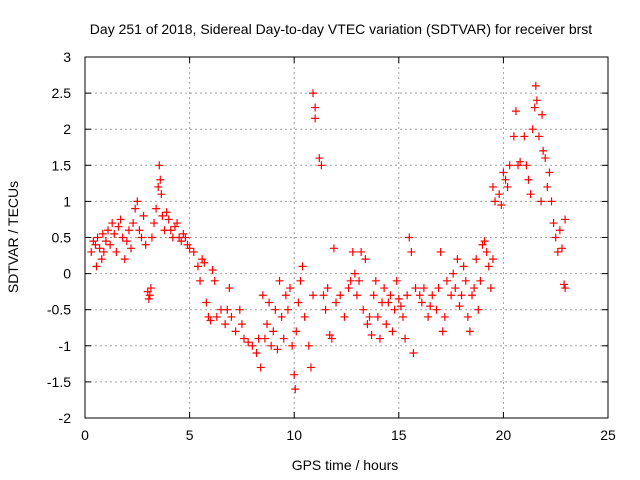 This screenshot has height=480, width=640. What do you see at coordinates (65, 346) in the screenshot?
I see `y-tick-label: -1` at bounding box center [65, 346].